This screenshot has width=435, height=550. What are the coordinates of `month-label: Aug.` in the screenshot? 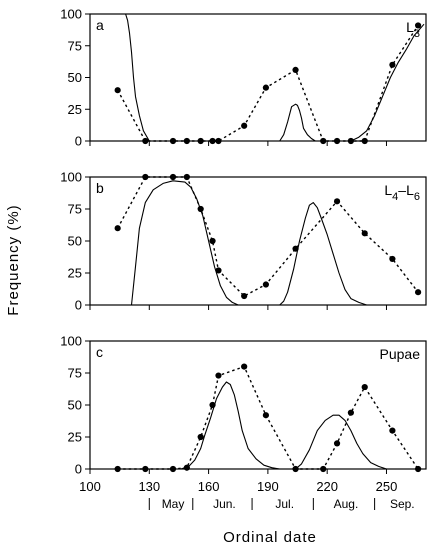 It's located at (346, 504).